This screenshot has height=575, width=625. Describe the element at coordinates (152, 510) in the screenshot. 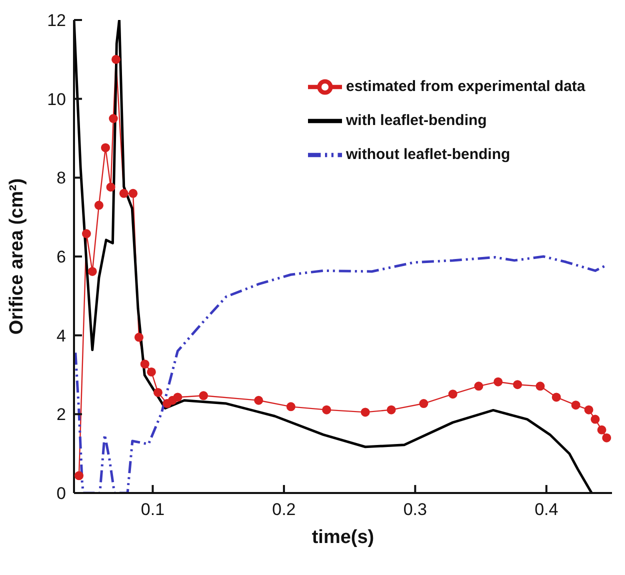

I see `x-tick-label: 0.1` at that location.